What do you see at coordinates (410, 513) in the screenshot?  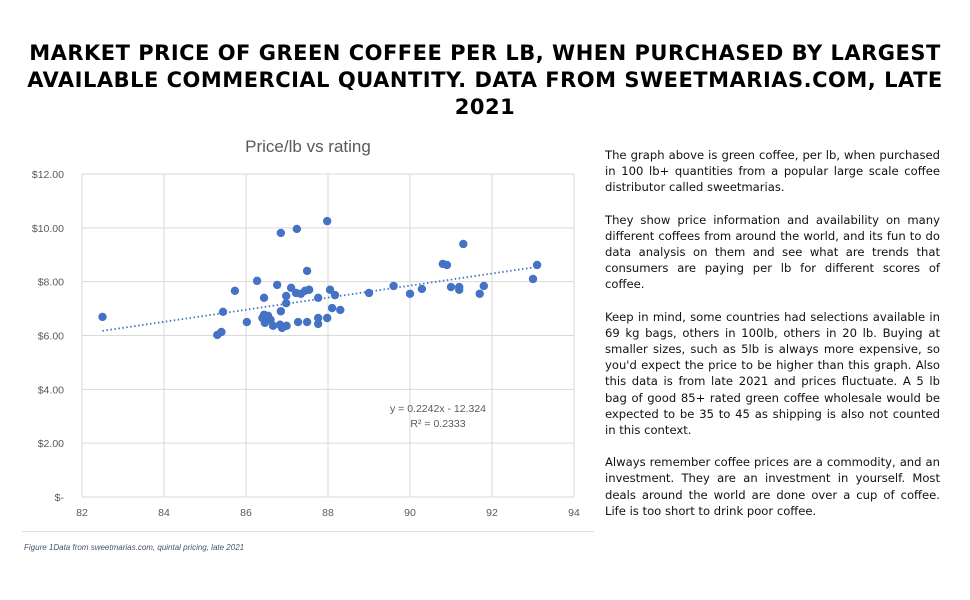 I see `x-tick-label: 90` at bounding box center [410, 513].